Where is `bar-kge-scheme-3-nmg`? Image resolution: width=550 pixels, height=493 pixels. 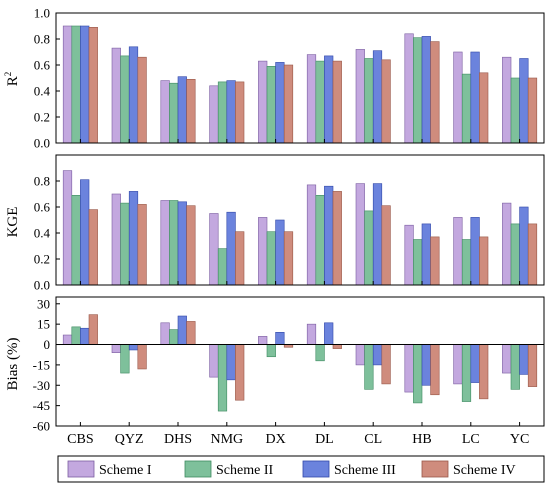
bar-kge-scheme-3-nmg is located at coordinates (231, 248).